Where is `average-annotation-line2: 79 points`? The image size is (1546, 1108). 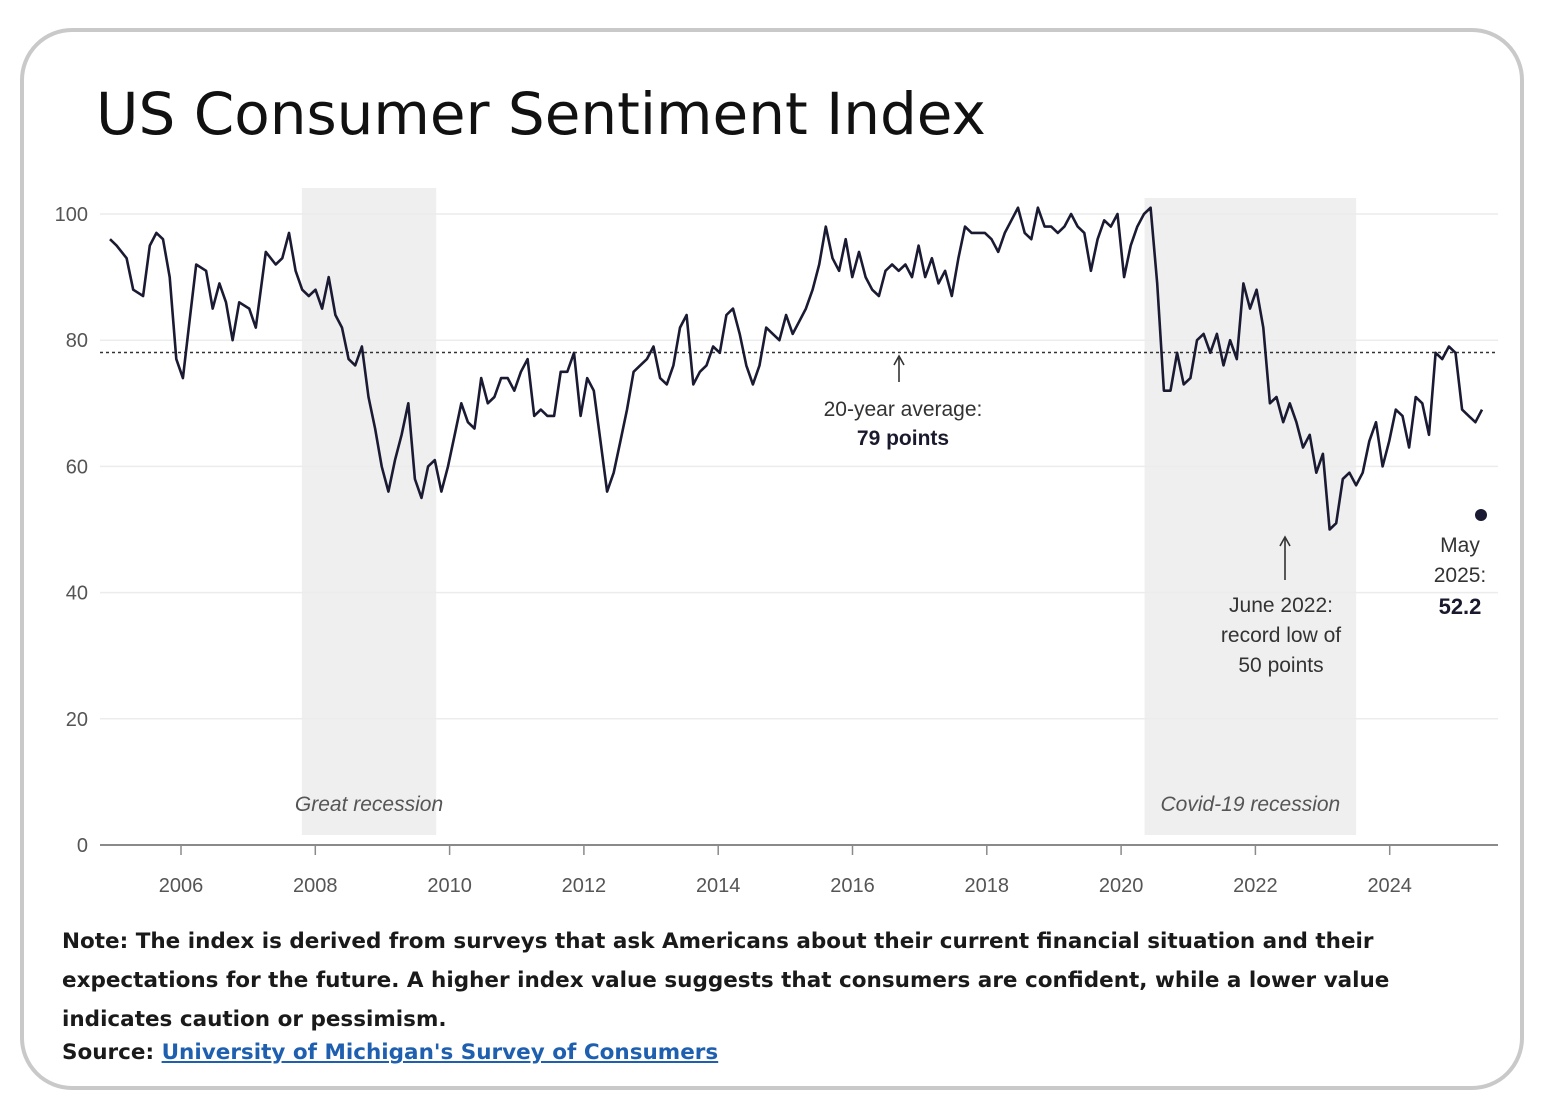 average-annotation-line2: 79 points is located at coordinates (903, 438).